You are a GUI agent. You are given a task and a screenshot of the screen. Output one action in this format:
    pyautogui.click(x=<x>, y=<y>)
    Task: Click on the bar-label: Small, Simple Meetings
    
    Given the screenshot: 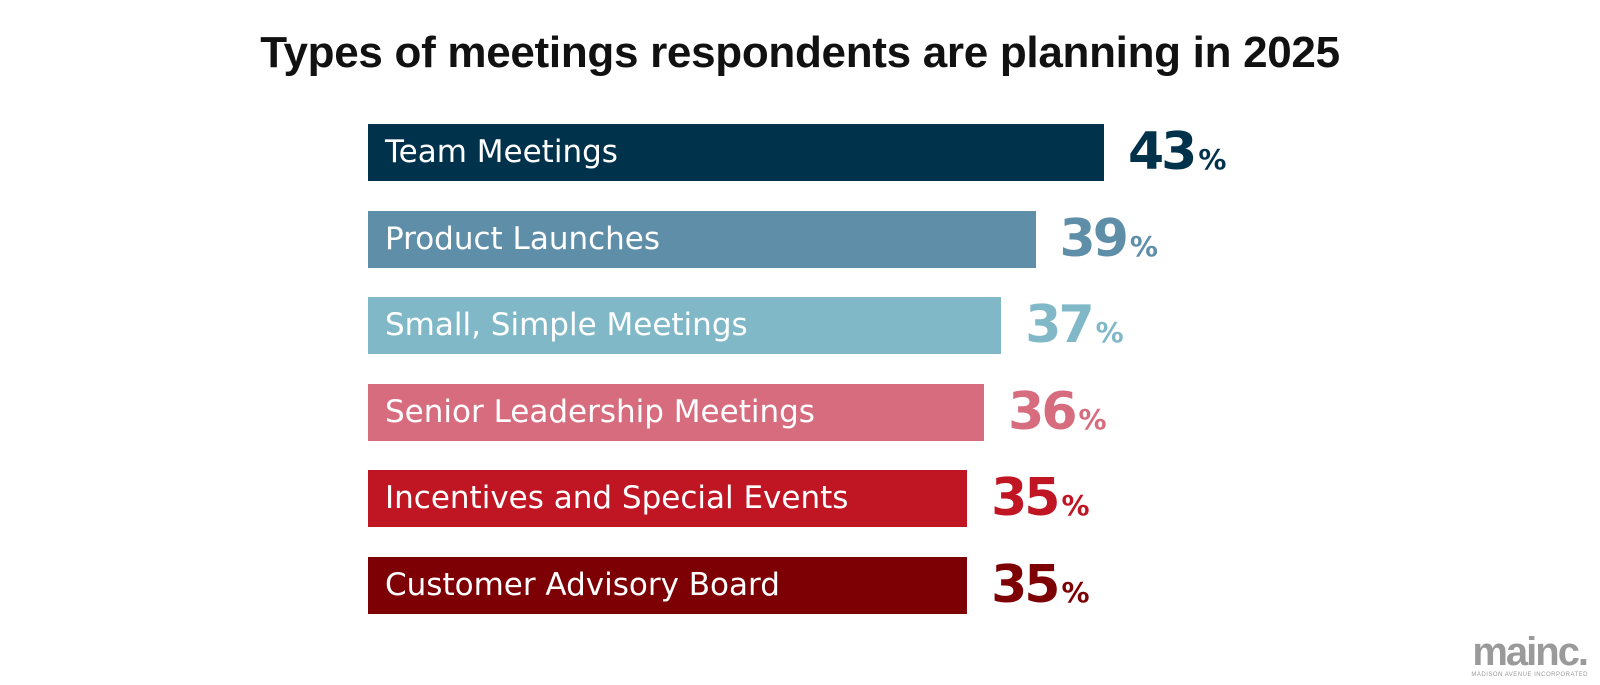 What is the action you would take?
    pyautogui.click(x=566, y=325)
    